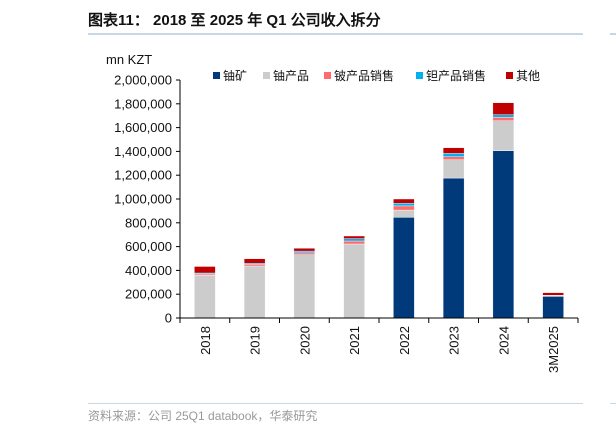 This screenshot has height=434, width=616. Describe the element at coordinates (454, 340) in the screenshot. I see `x-tick-label: 2023` at that location.